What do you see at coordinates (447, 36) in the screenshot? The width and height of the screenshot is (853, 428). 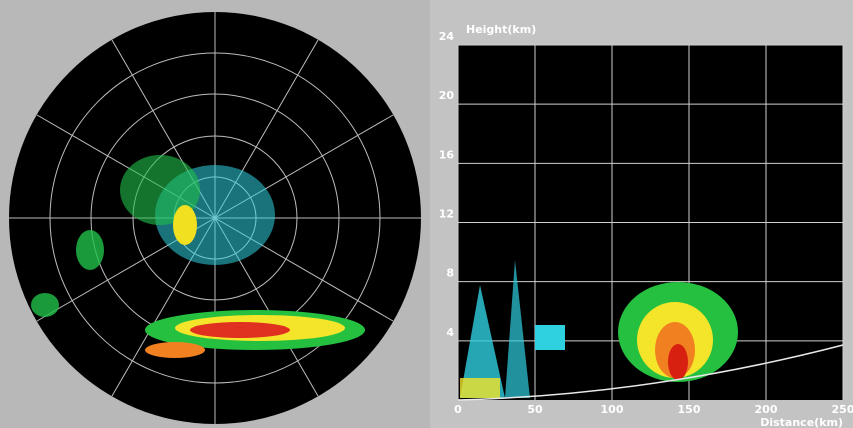 I see `y-tick-label: 24` at bounding box center [447, 36].